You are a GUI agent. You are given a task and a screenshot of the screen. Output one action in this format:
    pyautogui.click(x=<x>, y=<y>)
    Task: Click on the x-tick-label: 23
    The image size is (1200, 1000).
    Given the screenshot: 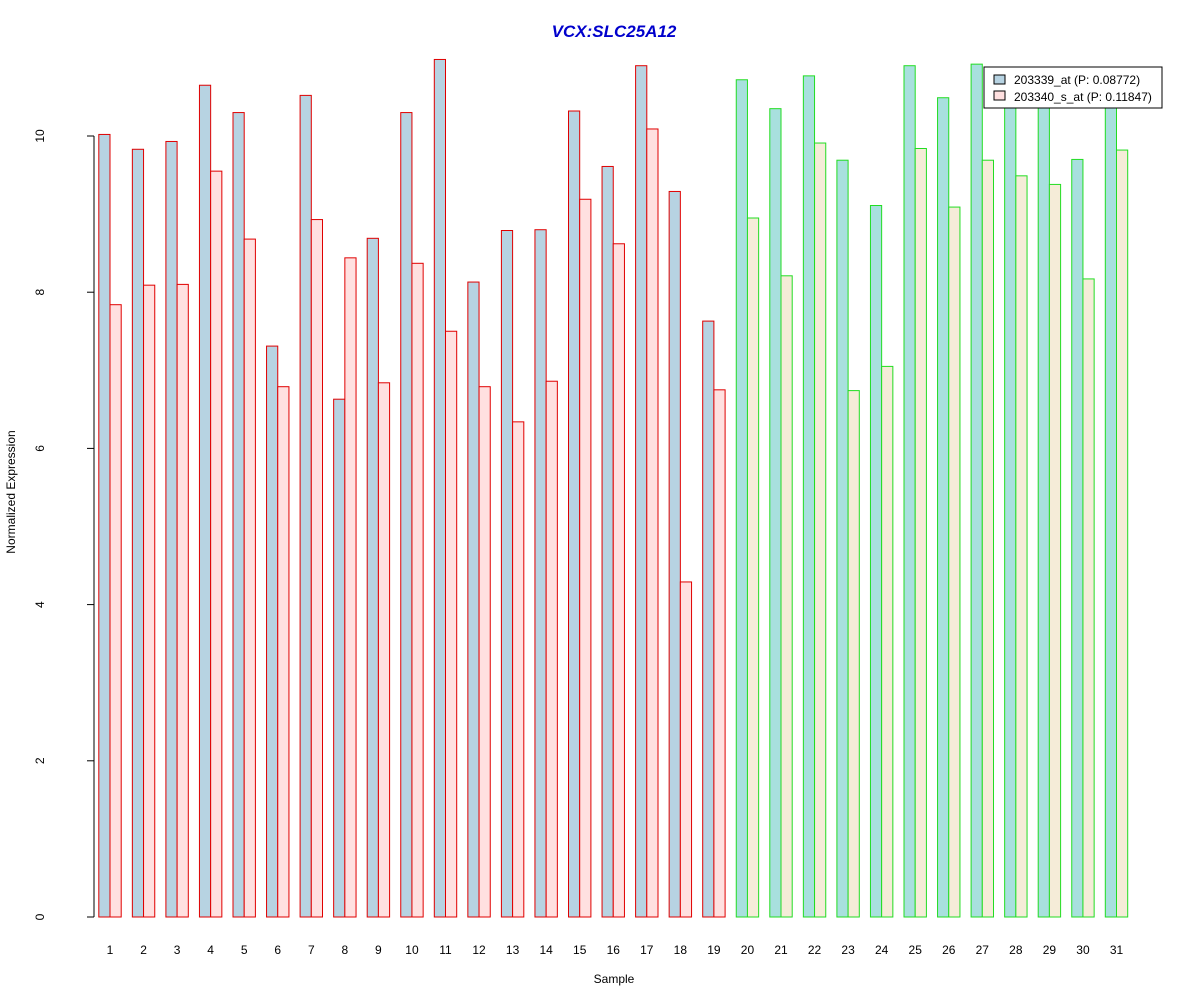 What is the action you would take?
    pyautogui.click(x=848, y=950)
    